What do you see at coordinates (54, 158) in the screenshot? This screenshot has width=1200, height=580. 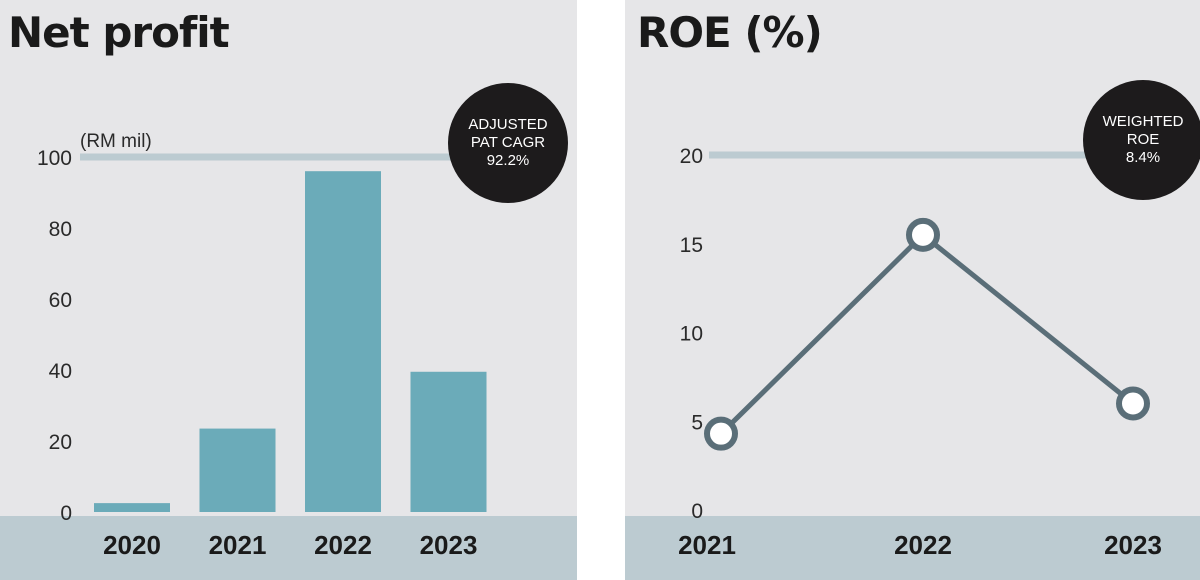 I see `y-tick-label: 100` at bounding box center [54, 158].